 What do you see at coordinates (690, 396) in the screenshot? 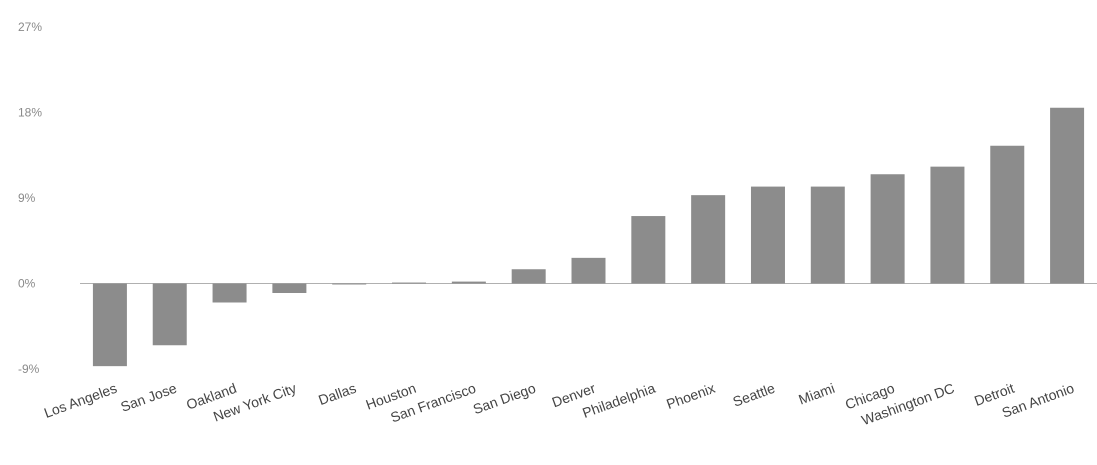
I see `x-category-label: Phoenix` at bounding box center [690, 396].